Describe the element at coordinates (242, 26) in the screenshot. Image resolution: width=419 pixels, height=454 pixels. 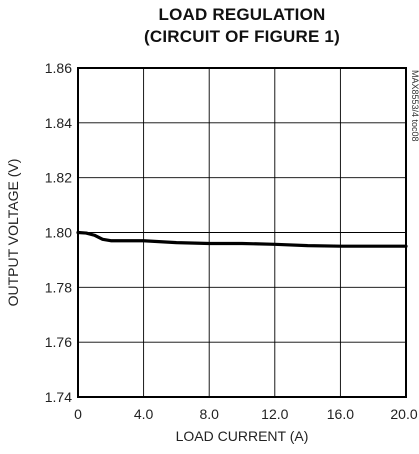
I see `chart-title: LOAD REGULATION (CIRCUIT OF FIGURE 1)` at that location.